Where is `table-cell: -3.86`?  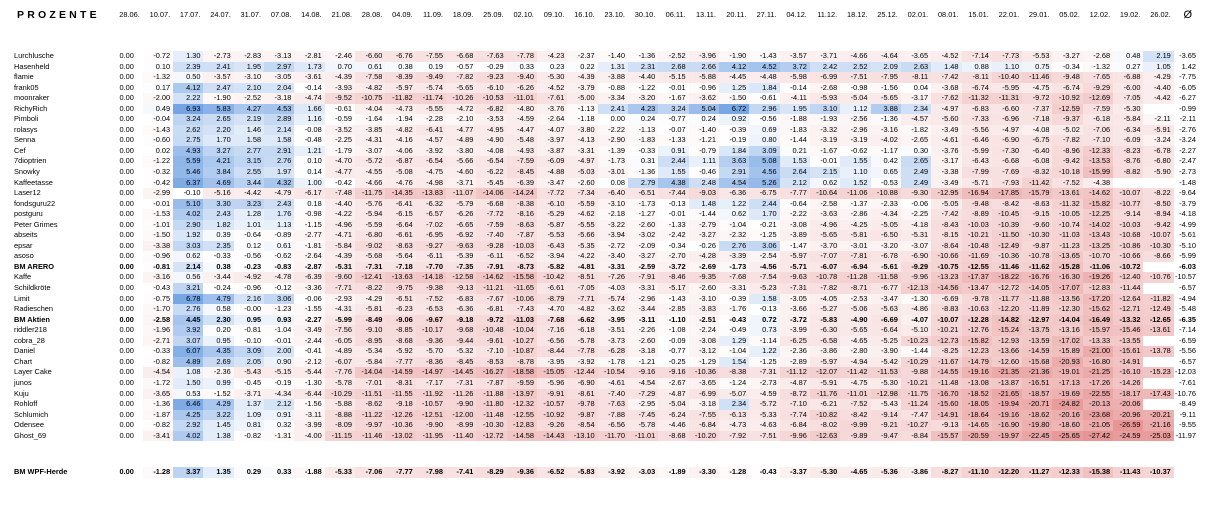
table-cell: -3.86 is located at coordinates (825, 351).